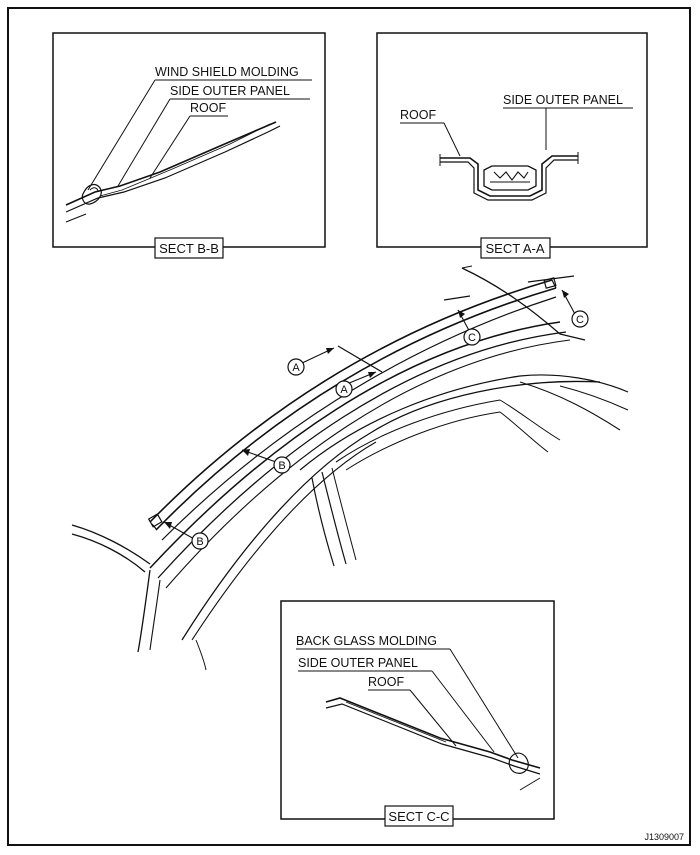 The height and width of the screenshot is (855, 700). I want to click on marker-a-lower: A, so click(344, 389).